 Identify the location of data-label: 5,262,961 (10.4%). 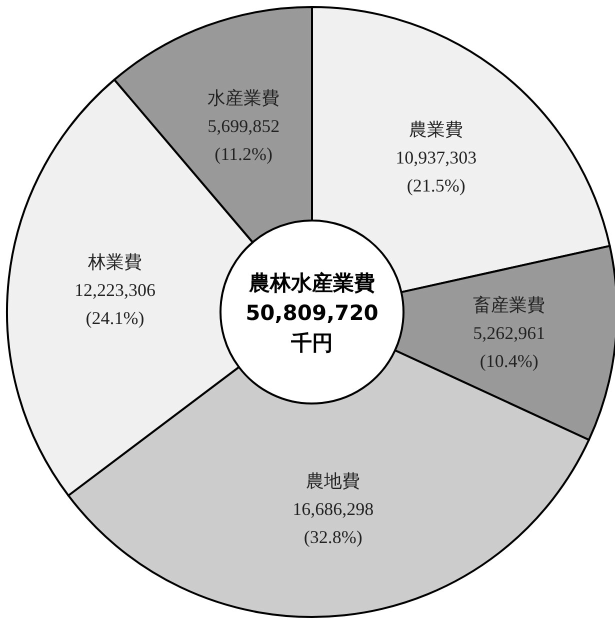
(509, 347).